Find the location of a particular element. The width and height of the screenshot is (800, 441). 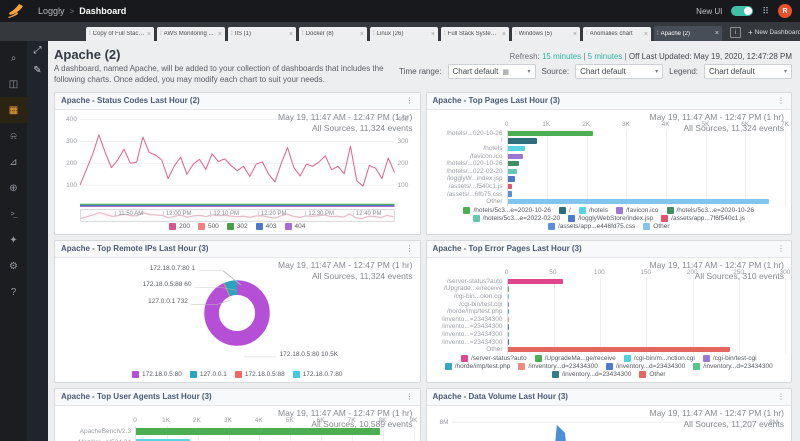

legend-item: /assets/app...e446fd75.css is located at coordinates (591, 226).